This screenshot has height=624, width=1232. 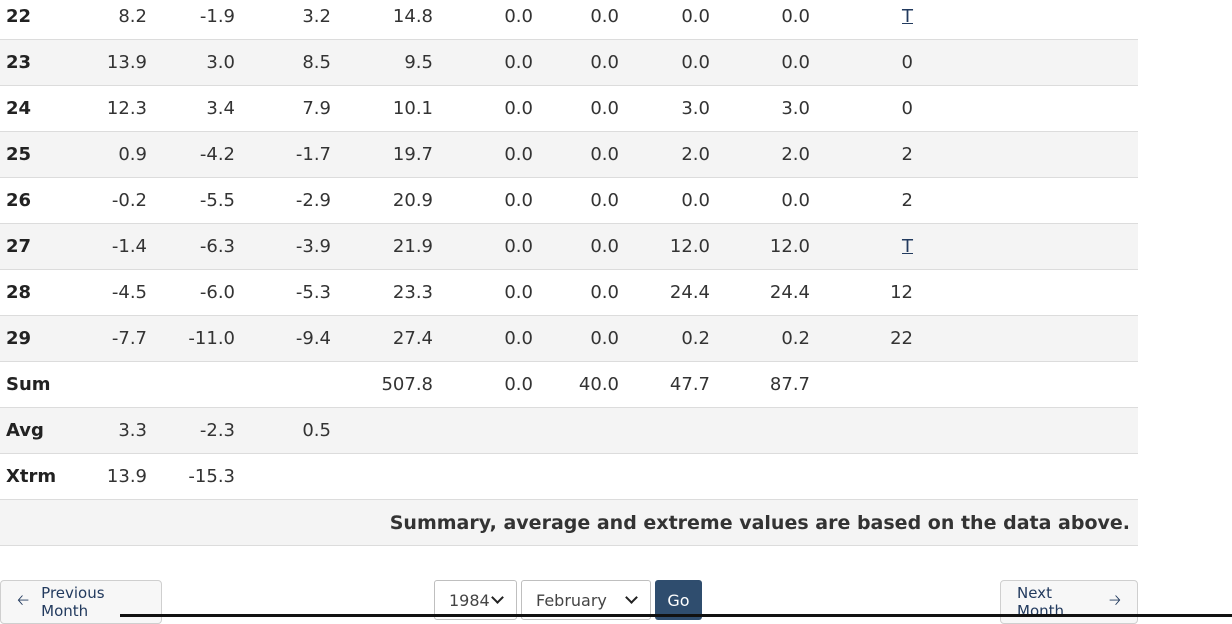 I want to click on table-cell: 3.4, so click(x=191, y=108).